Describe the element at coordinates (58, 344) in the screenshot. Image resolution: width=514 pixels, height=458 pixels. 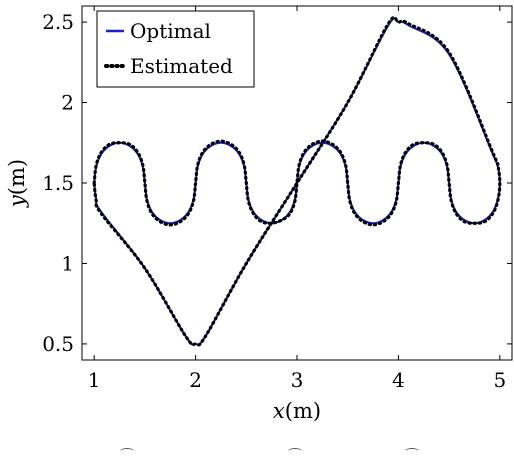
I see `y-tick-label-0: 0.5` at that location.